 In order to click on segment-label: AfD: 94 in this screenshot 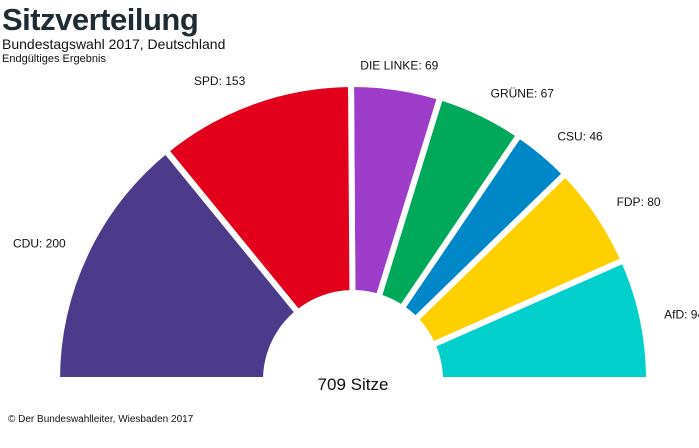, I will do `click(681, 314)`.